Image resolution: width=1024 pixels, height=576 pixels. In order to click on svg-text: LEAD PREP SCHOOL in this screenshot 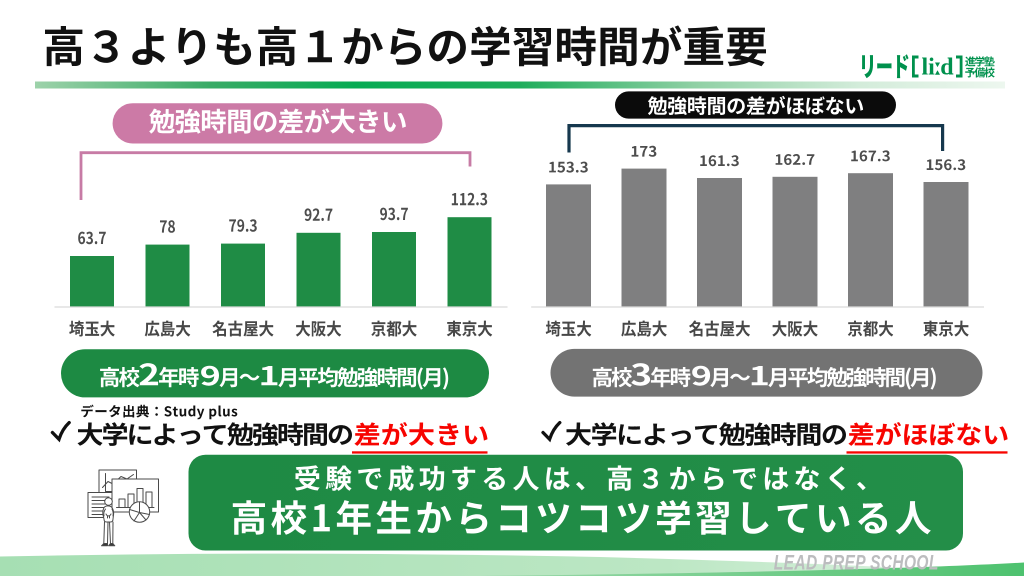, I will do `click(856, 562)`.